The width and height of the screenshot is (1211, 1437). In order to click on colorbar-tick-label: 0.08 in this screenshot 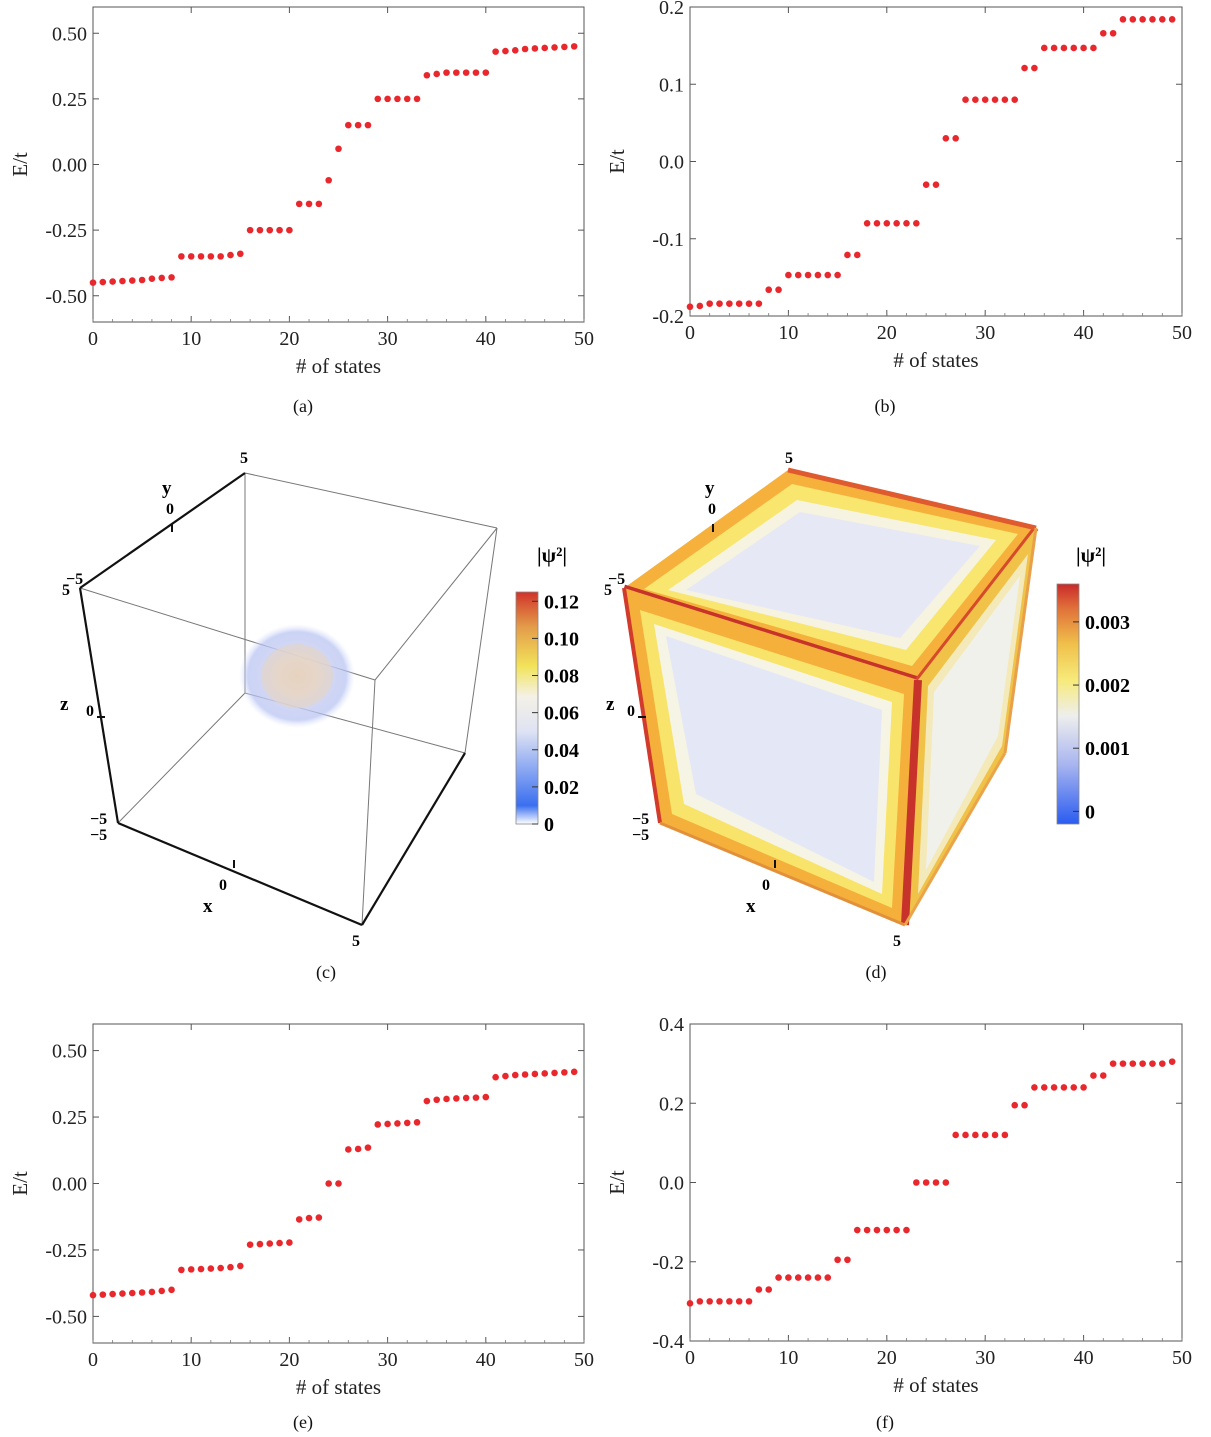, I will do `click(561, 677)`.